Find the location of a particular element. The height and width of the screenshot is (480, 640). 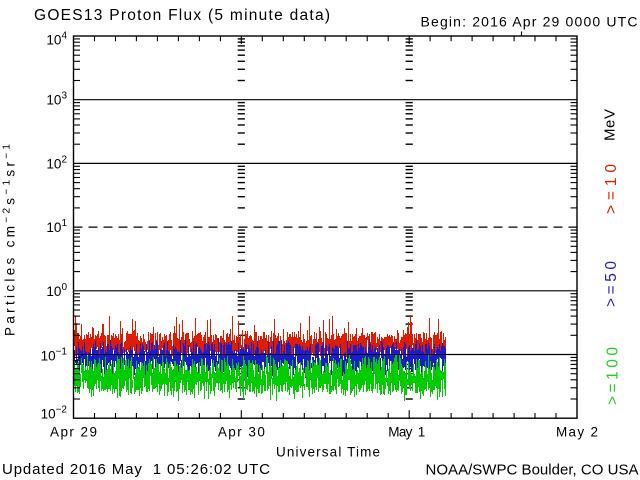

svg-text: Apr 30 is located at coordinates (241, 432).